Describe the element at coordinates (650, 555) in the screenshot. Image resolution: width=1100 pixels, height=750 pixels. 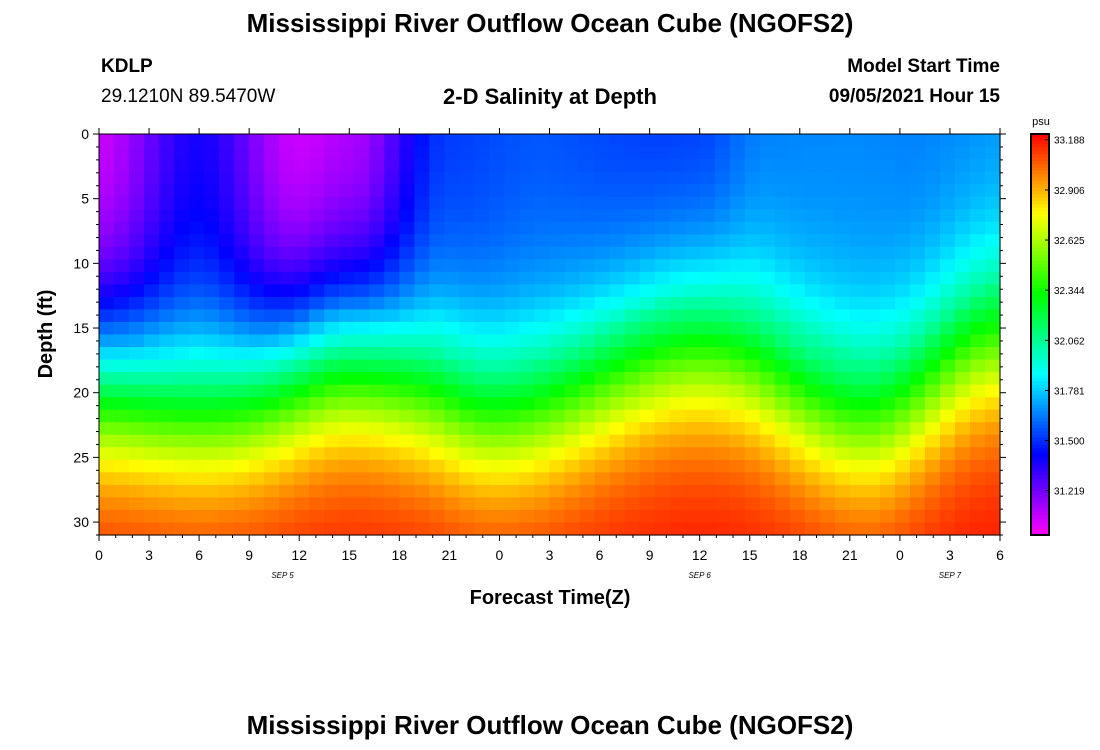
I see `x-tick-label: 9` at that location.